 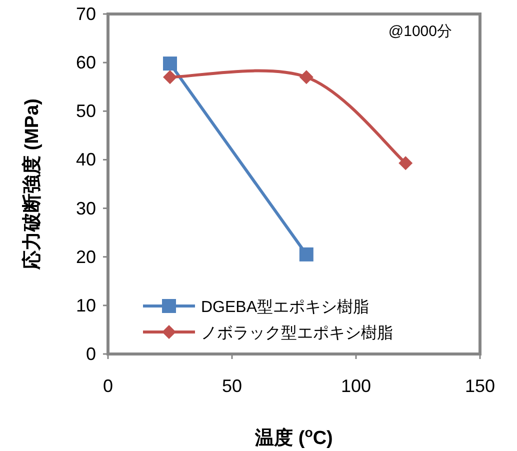 I want to click on y-axis-title: 応力破断強度 (MPa), so click(x=32, y=184).